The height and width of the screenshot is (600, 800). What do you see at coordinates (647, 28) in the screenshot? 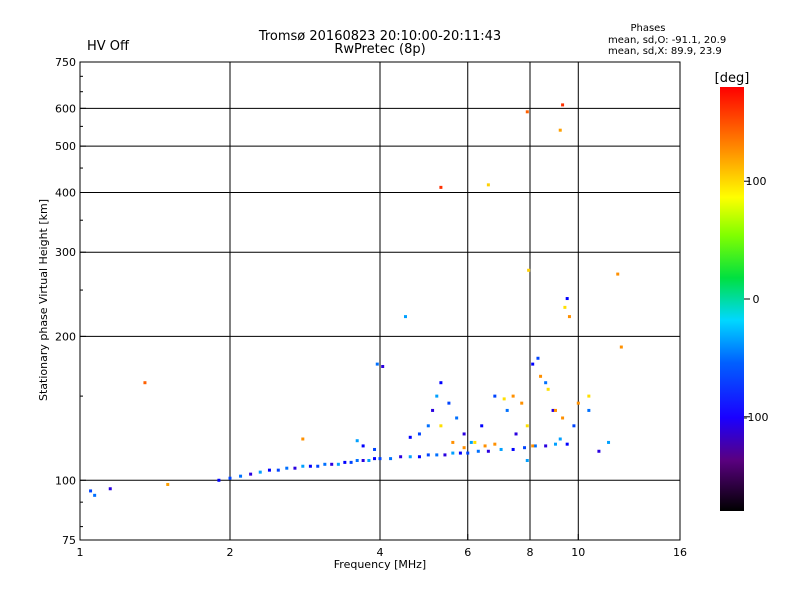
I see `phase-heading: Phases` at bounding box center [647, 28].